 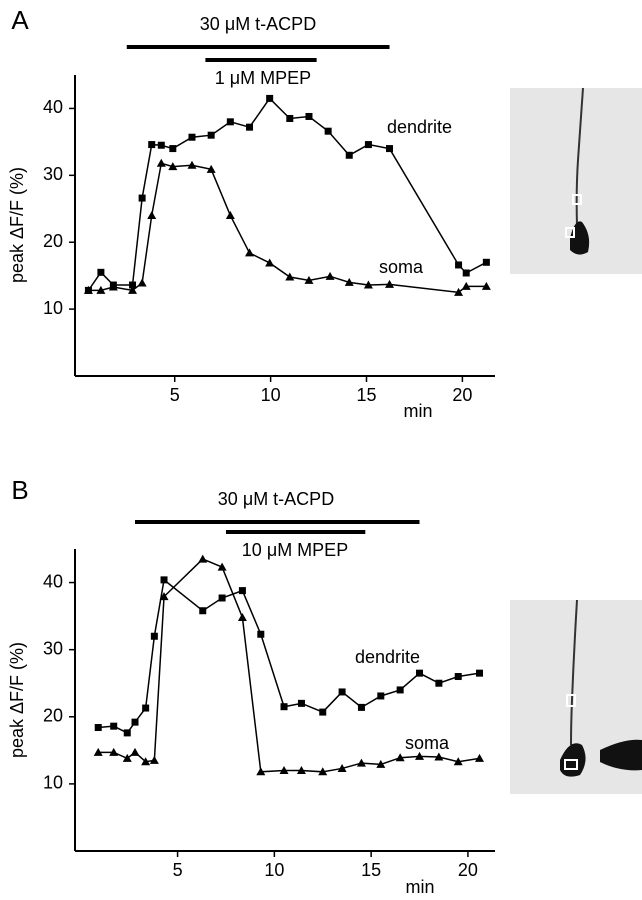 I want to click on panel-label: B, so click(x=19, y=490).